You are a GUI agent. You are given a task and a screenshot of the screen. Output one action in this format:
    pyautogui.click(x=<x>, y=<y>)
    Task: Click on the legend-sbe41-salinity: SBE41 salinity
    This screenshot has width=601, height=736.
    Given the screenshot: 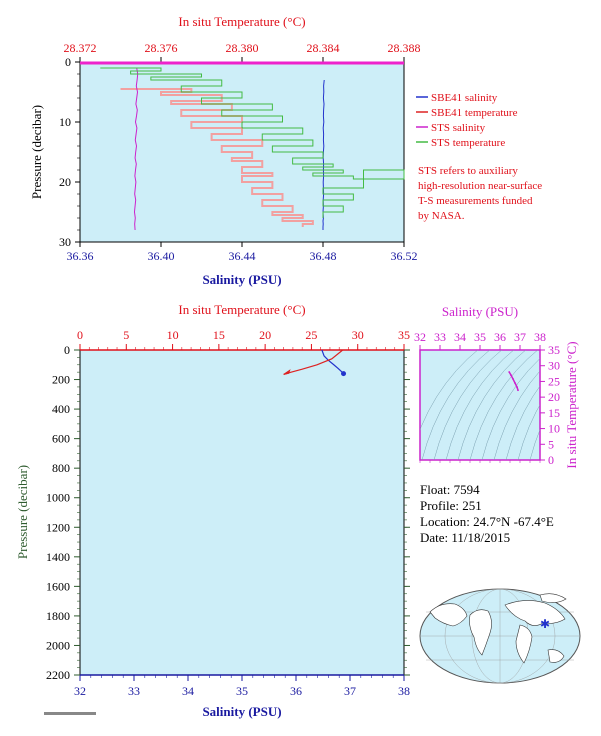 What is the action you would take?
    pyautogui.click(x=464, y=98)
    